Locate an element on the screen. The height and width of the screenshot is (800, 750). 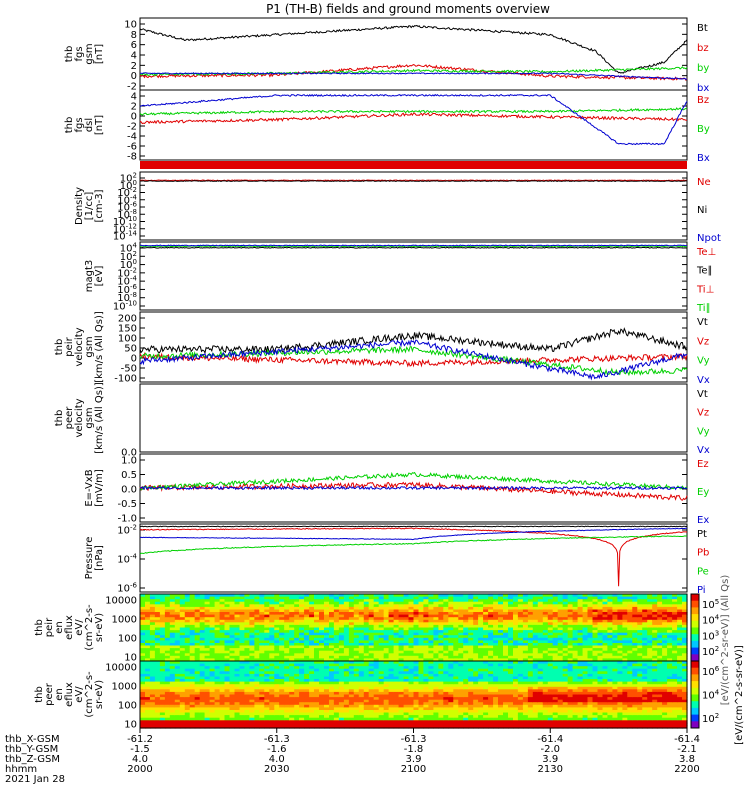
series-Vx is located at coordinates (413, 359).